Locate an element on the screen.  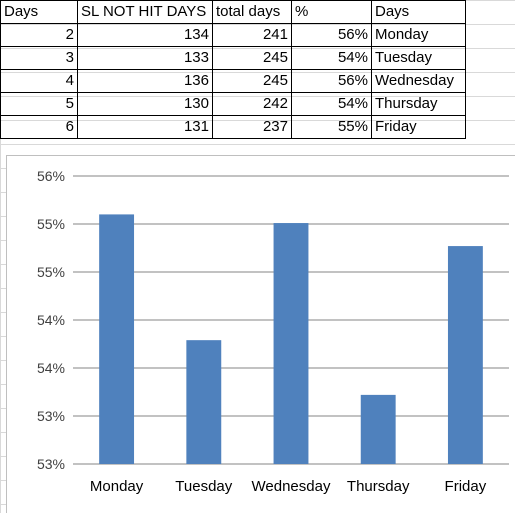
table-row: 4 136 245 56% Wednesday is located at coordinates (233, 81).